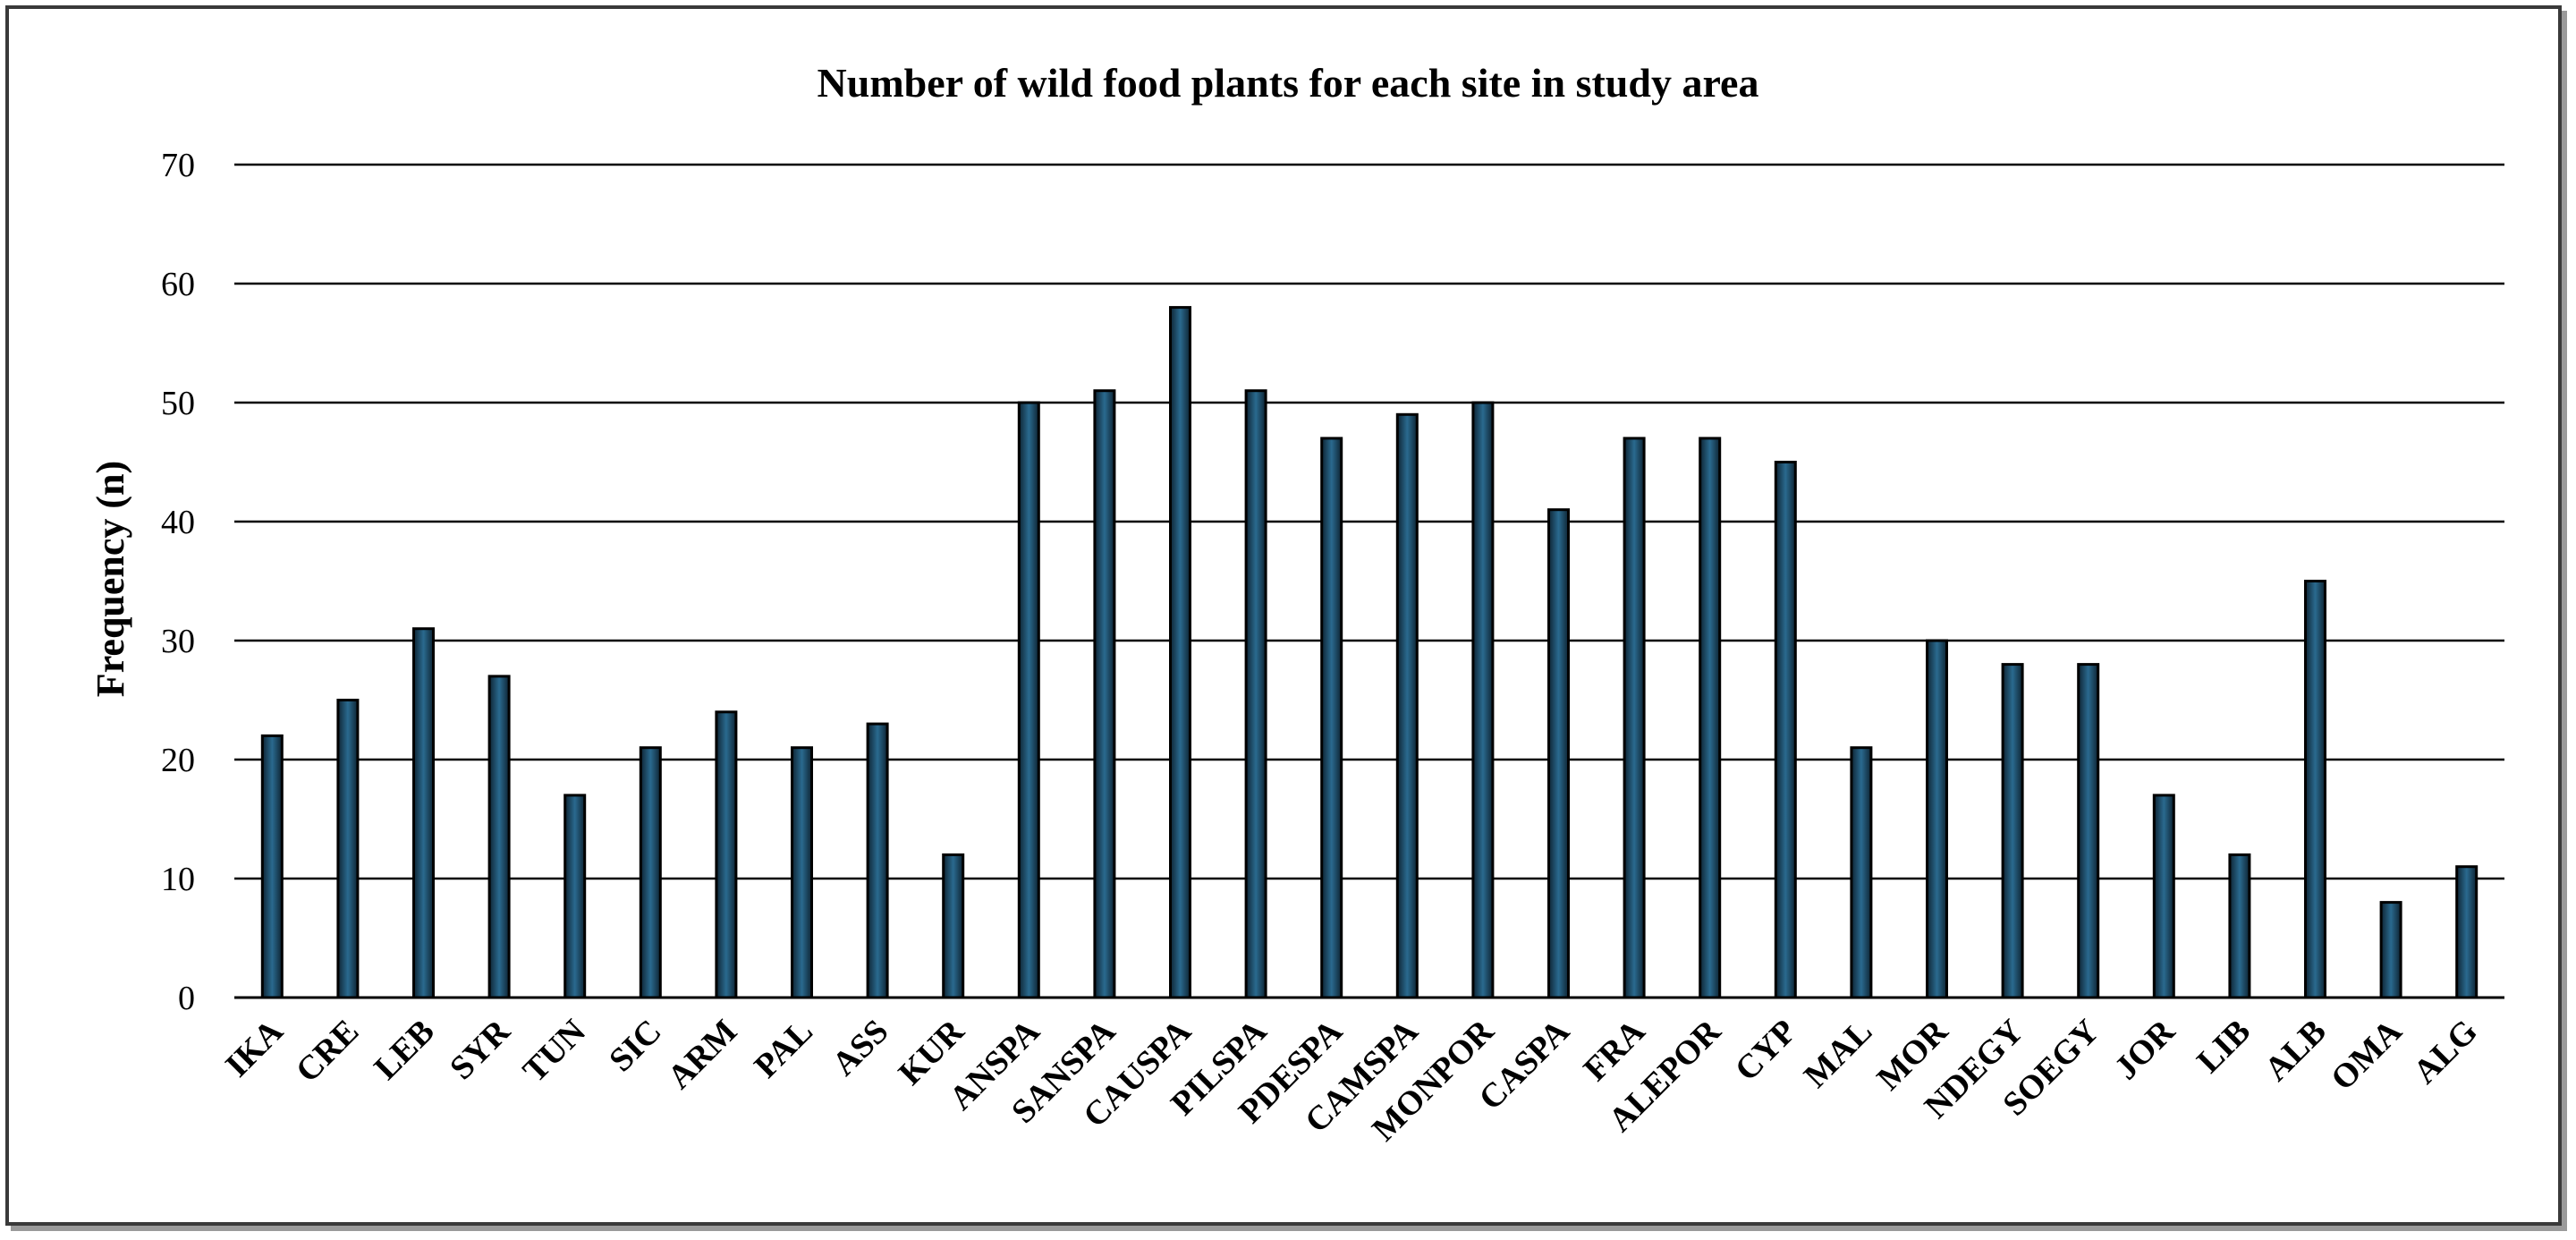 The image size is (2576, 1240). What do you see at coordinates (2315, 789) in the screenshot?
I see `bar-alb` at bounding box center [2315, 789].